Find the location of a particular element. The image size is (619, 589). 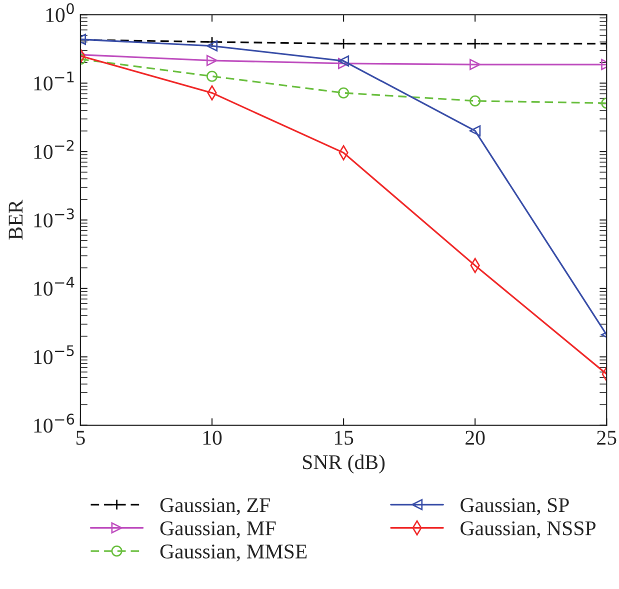

x-tick-label: 20 is located at coordinates (475, 437).